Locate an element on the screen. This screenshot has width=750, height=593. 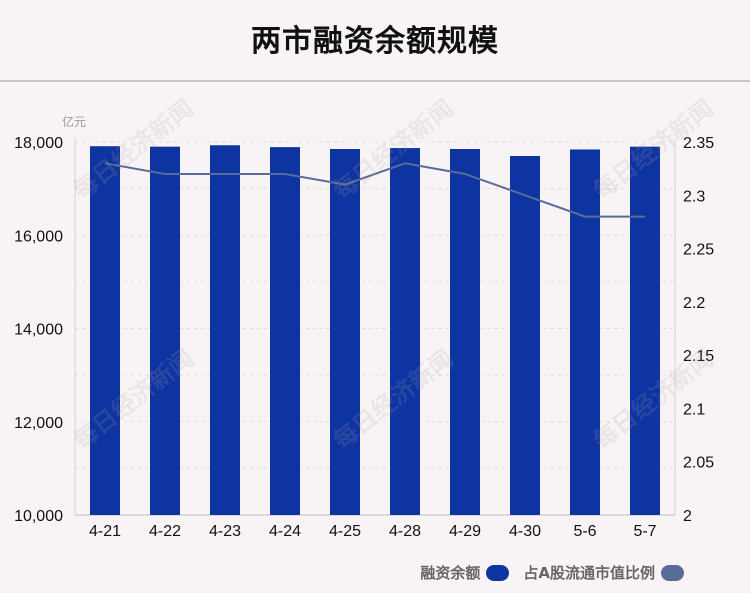
right-tick-label: 2.3 is located at coordinates (694, 196).